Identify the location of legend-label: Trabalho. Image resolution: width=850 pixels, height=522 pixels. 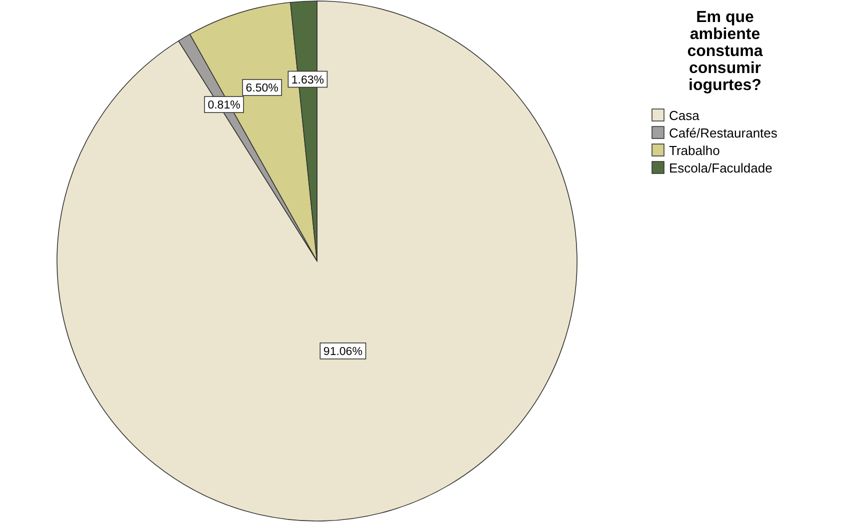
(694, 150).